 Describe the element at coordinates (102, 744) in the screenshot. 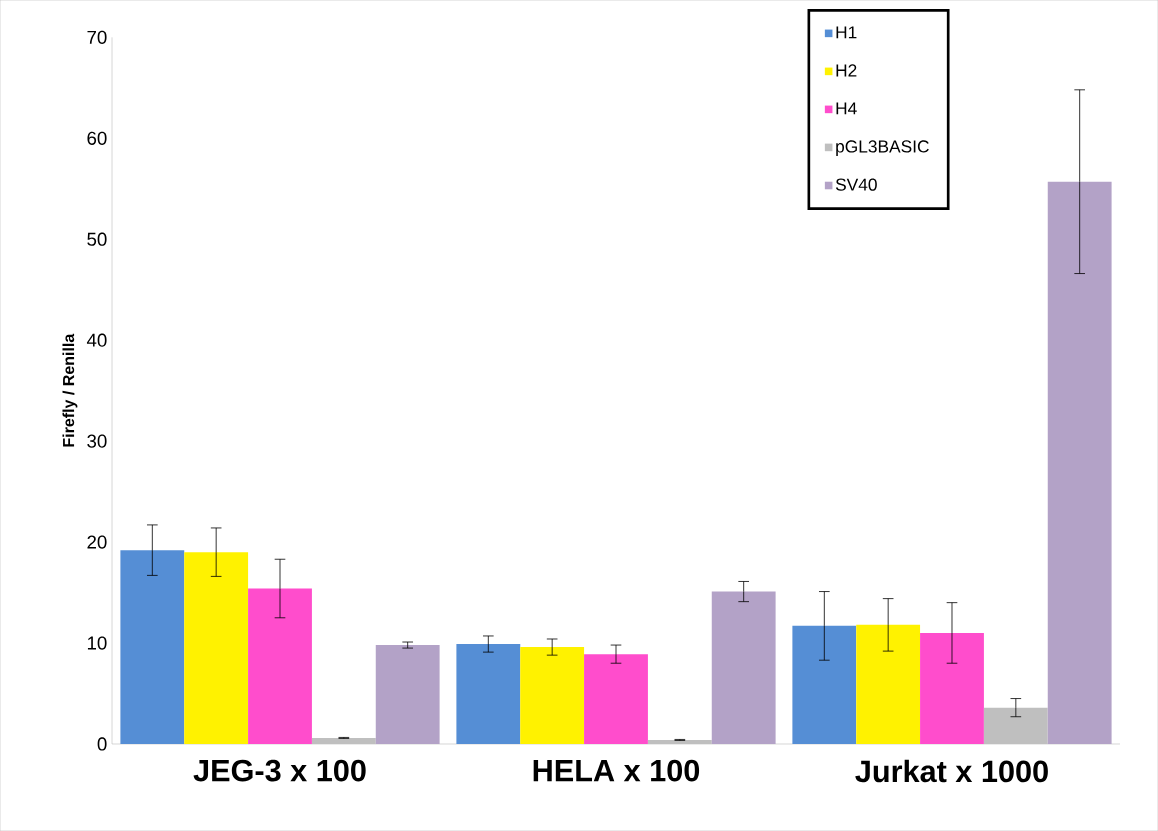

I see `y-tick-label: 0` at that location.